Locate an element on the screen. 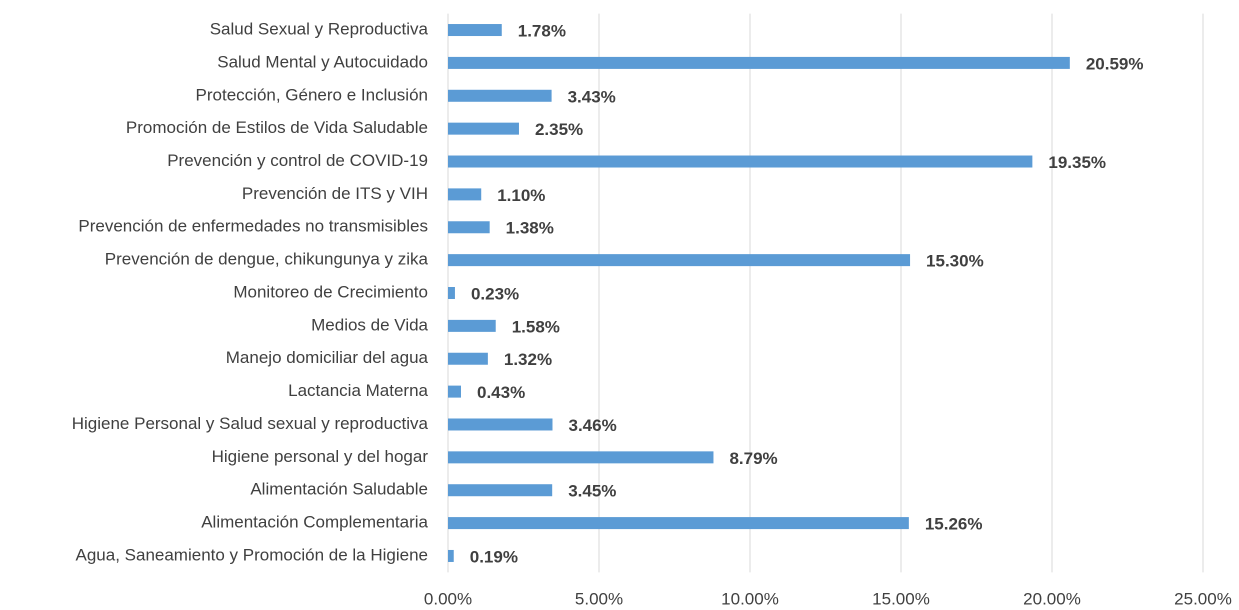  y-tick-label: Medios de Vida is located at coordinates (369, 324).